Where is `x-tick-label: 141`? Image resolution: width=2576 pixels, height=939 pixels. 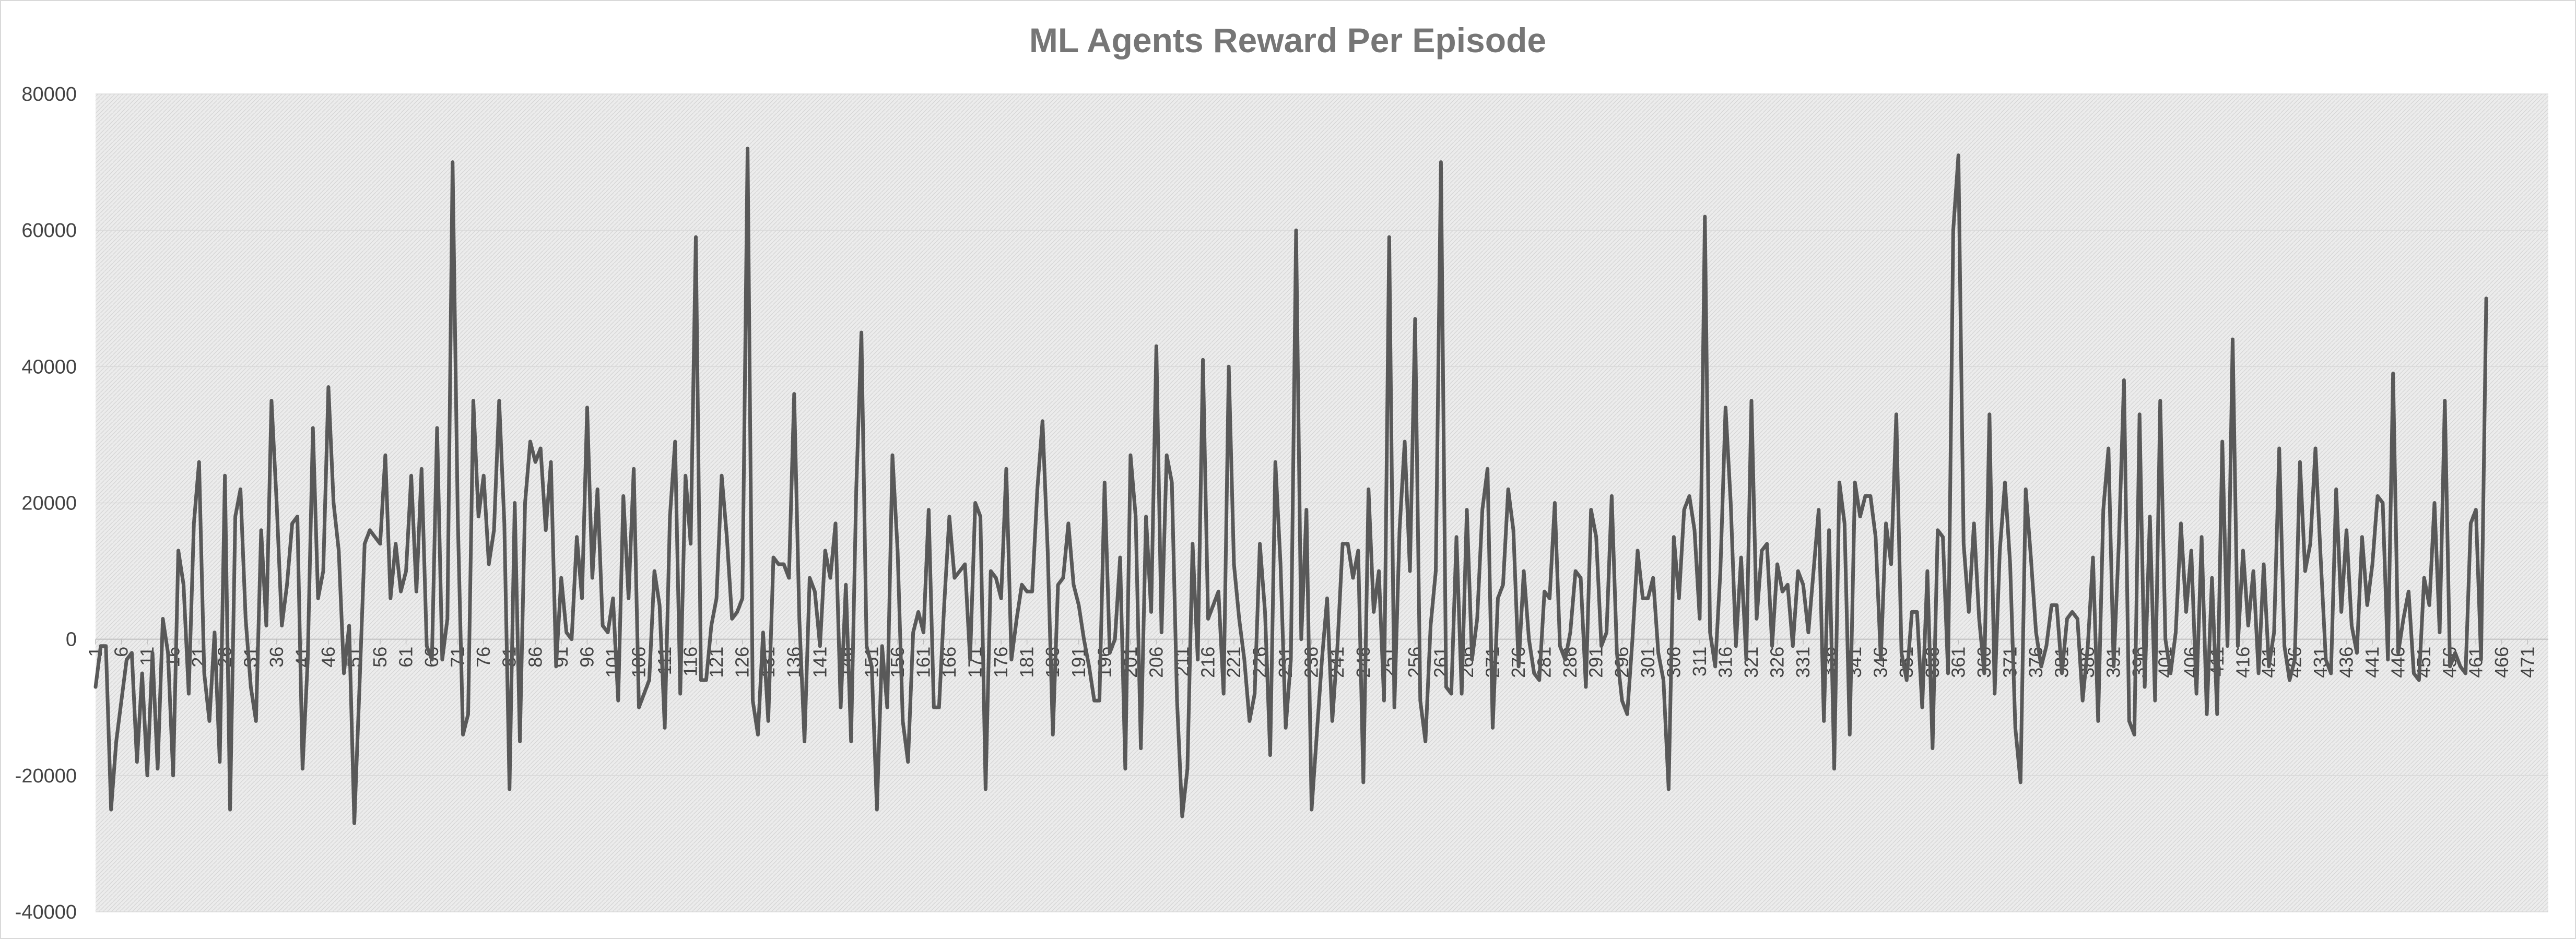 x-tick-label: 141 is located at coordinates (819, 663).